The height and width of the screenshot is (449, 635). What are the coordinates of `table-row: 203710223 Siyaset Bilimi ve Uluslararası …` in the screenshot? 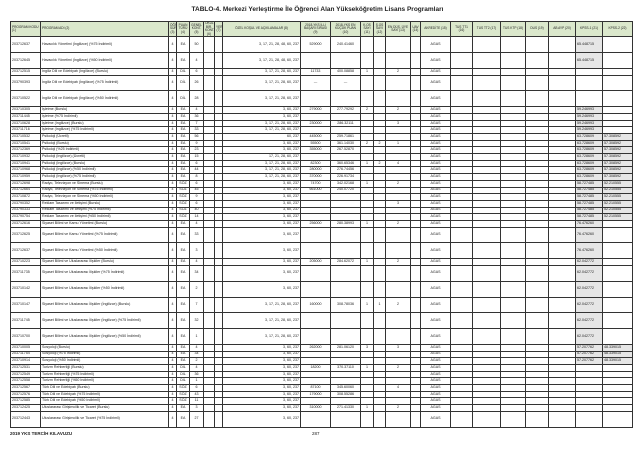 It's located at (321, 262).